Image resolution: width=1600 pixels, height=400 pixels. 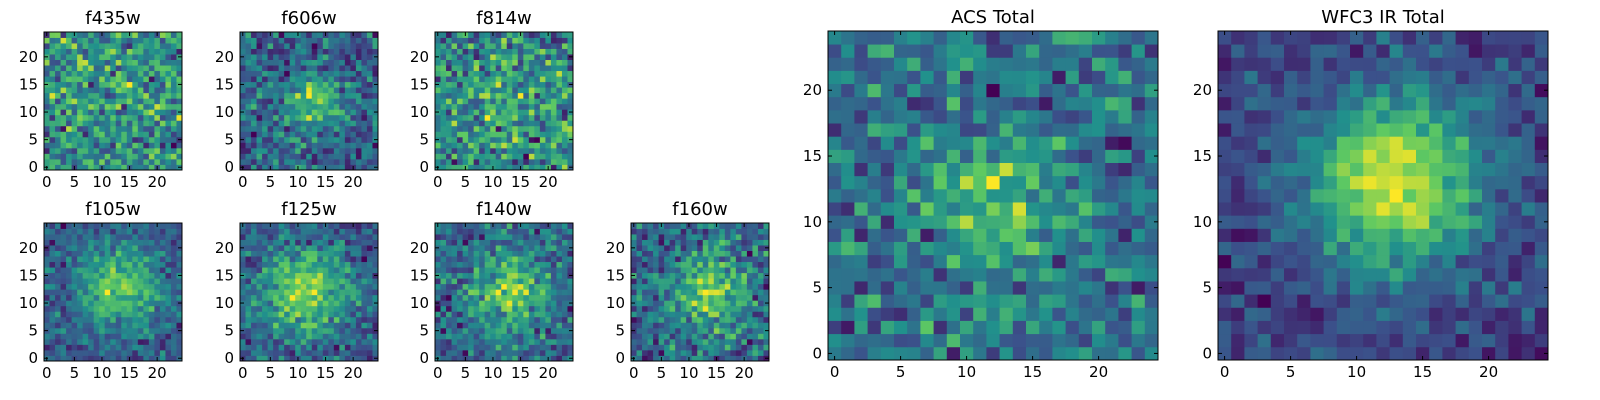 I want to click on axes-frame, so click(x=309, y=101).